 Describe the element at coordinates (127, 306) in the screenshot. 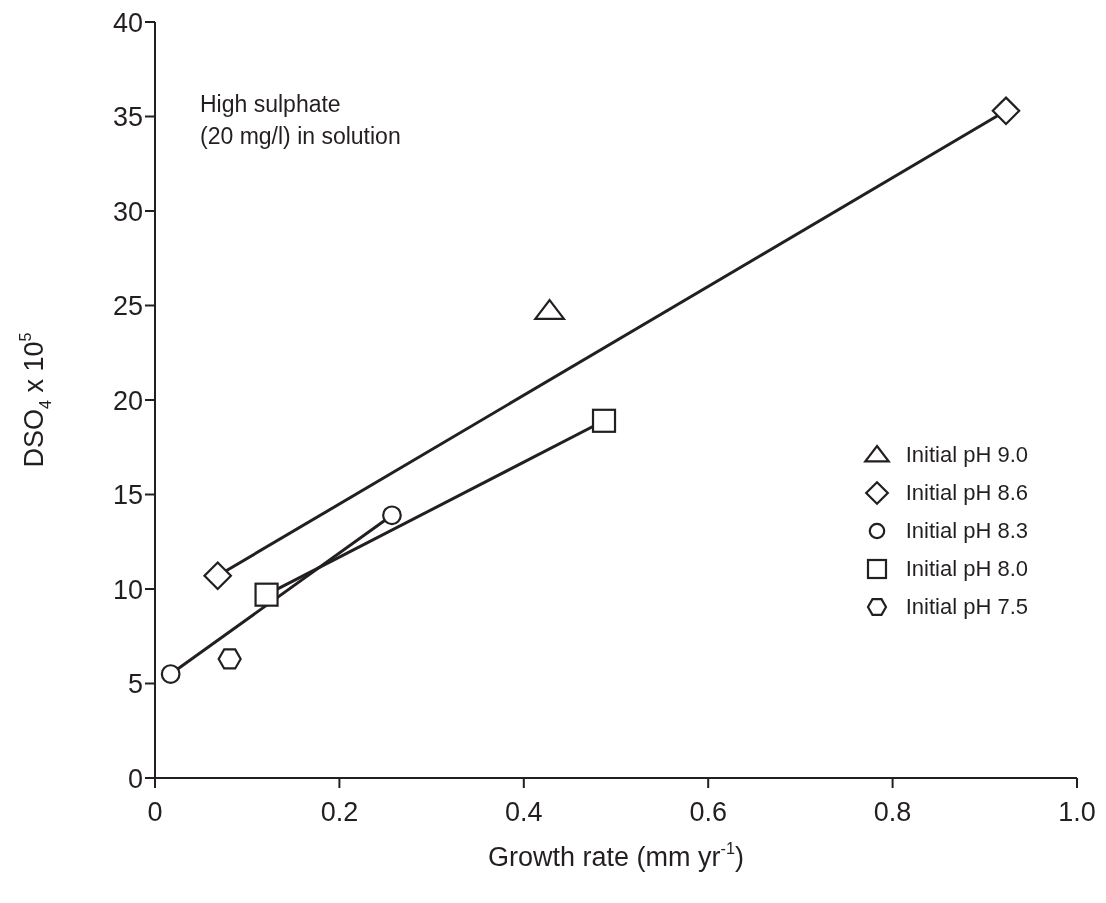

I see `y-tick-label: 25` at that location.